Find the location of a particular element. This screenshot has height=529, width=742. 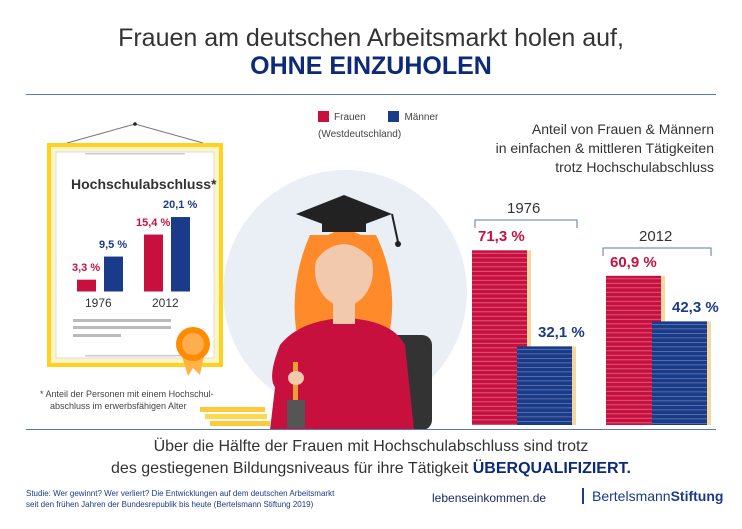

legend-swatch-men is located at coordinates (394, 116).